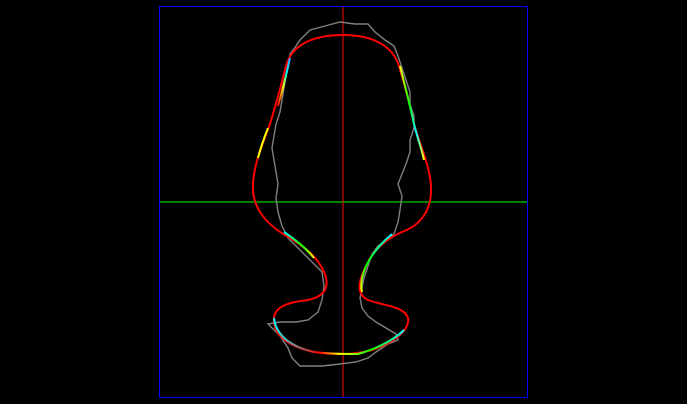 This screenshot has width=687, height=404. Describe the element at coordinates (412, 113) in the screenshot. I see `highlight-right-upper` at that location.